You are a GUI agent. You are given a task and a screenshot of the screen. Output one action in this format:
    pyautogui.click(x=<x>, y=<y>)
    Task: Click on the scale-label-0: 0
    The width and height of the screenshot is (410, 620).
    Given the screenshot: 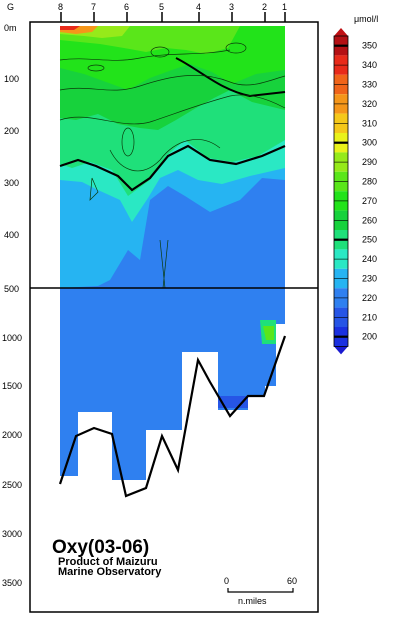 What is the action you would take?
    pyautogui.click(x=226, y=581)
    